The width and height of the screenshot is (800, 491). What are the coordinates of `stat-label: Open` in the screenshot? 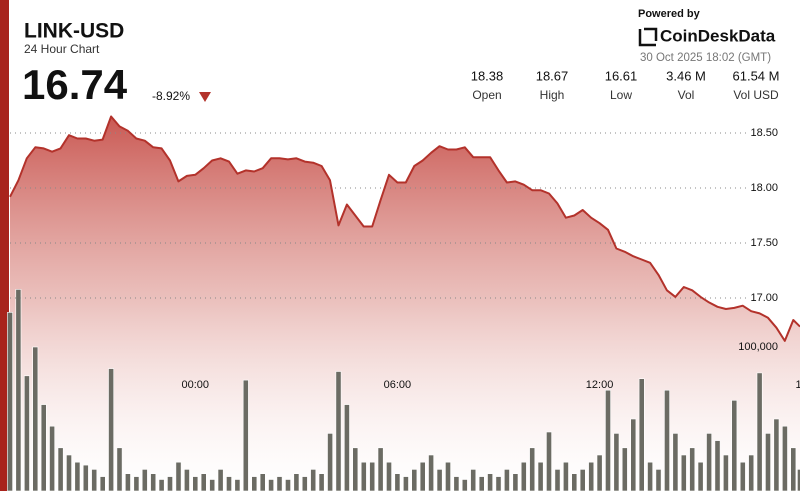 It's located at (486, 95).